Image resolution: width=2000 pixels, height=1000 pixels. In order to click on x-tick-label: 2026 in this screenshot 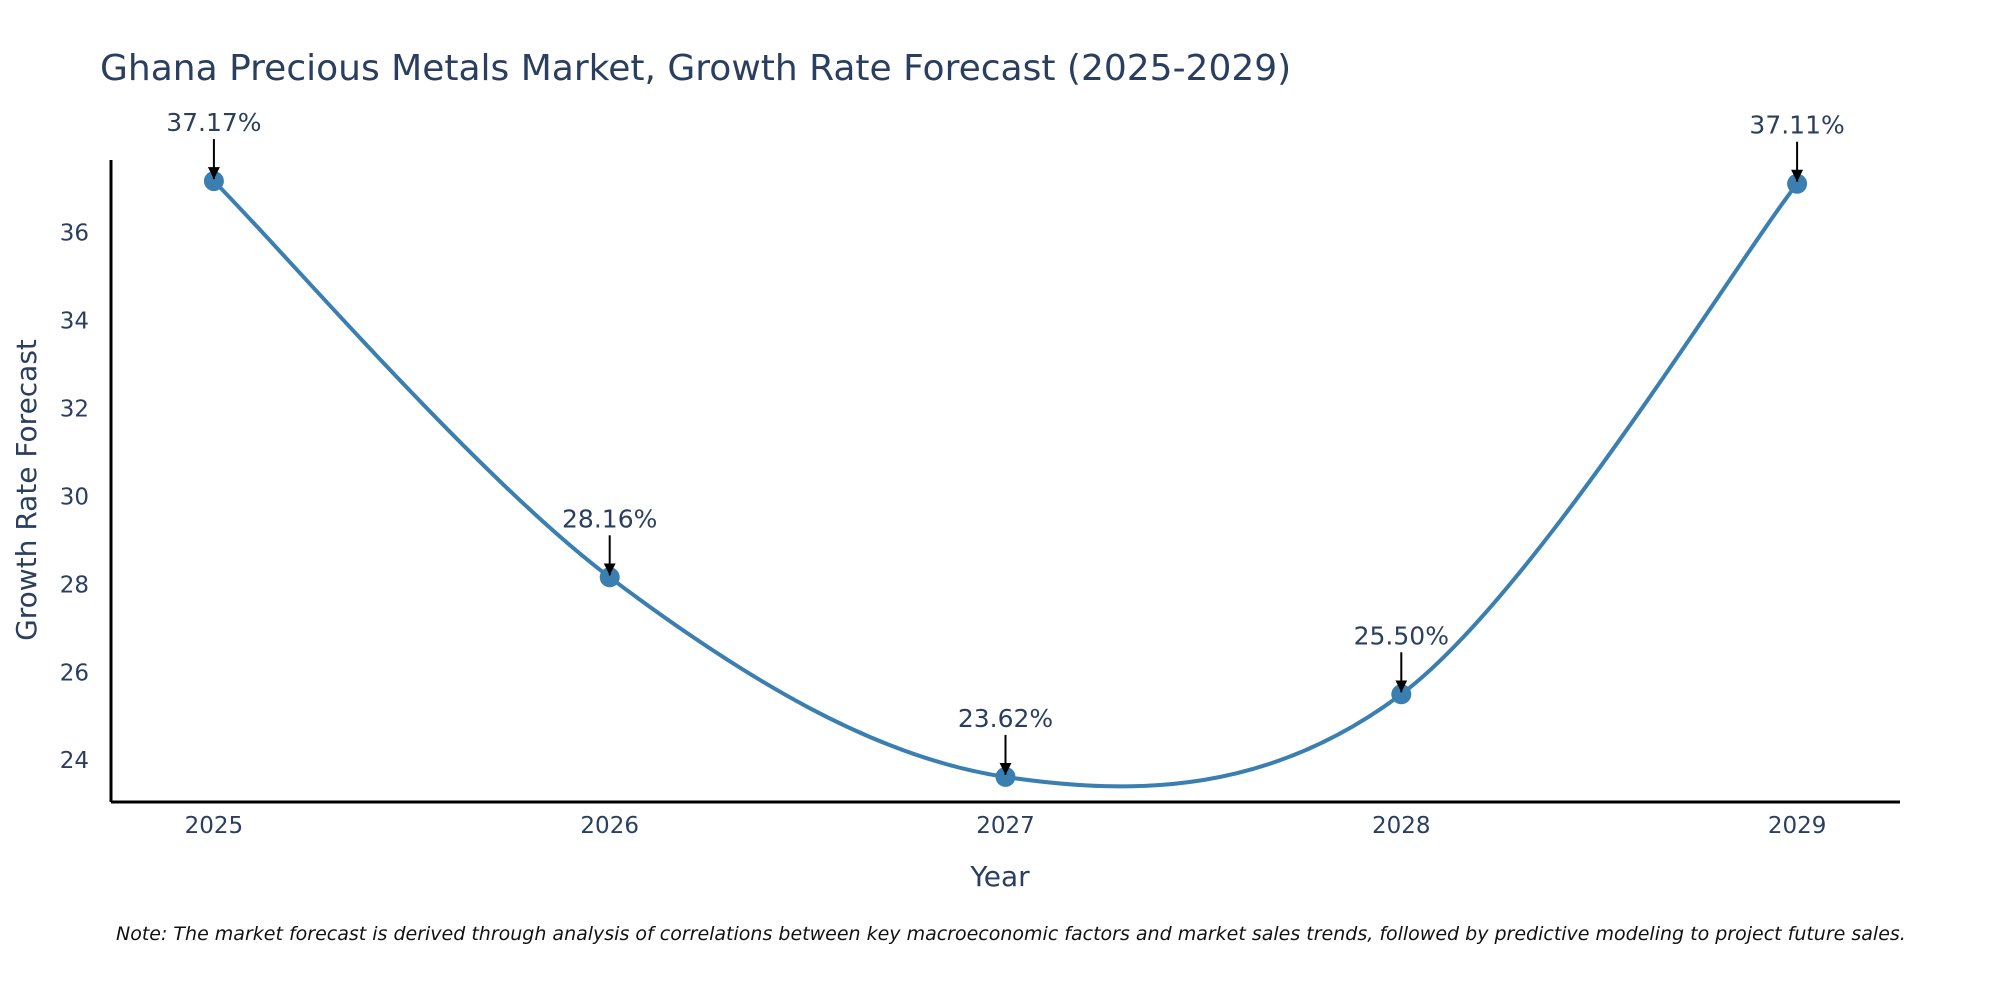, I will do `click(609, 826)`.